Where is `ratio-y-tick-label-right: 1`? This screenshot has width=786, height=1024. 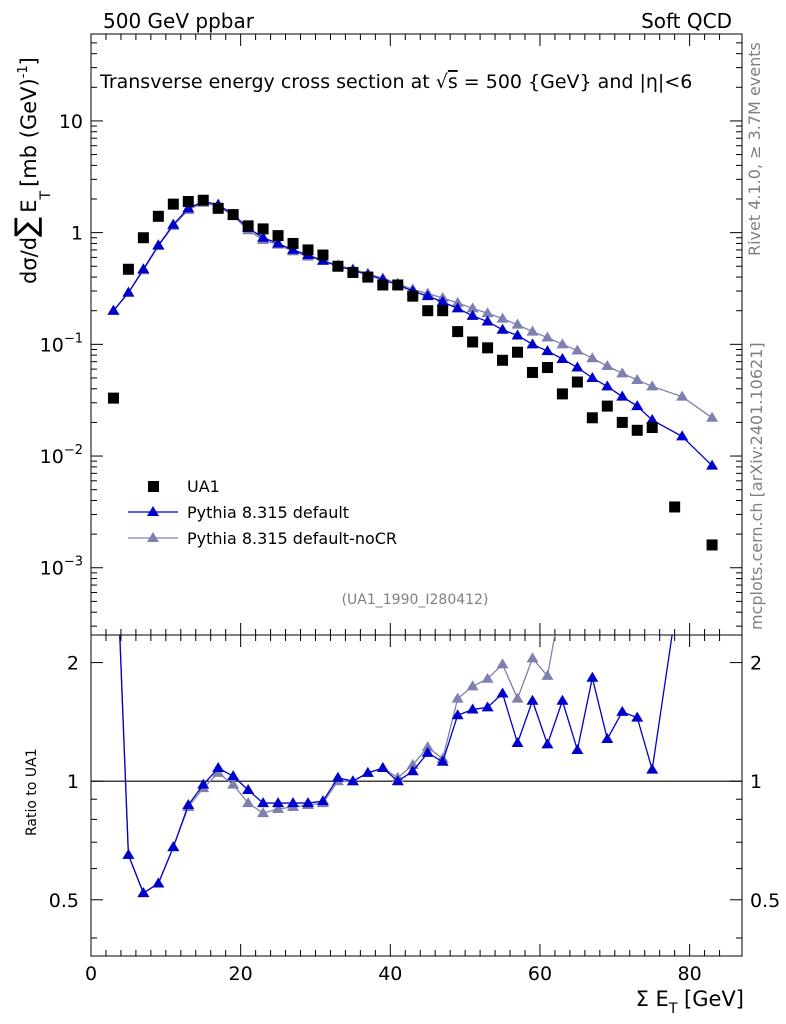
ratio-y-tick-label-right: 1 is located at coordinates (756, 782).